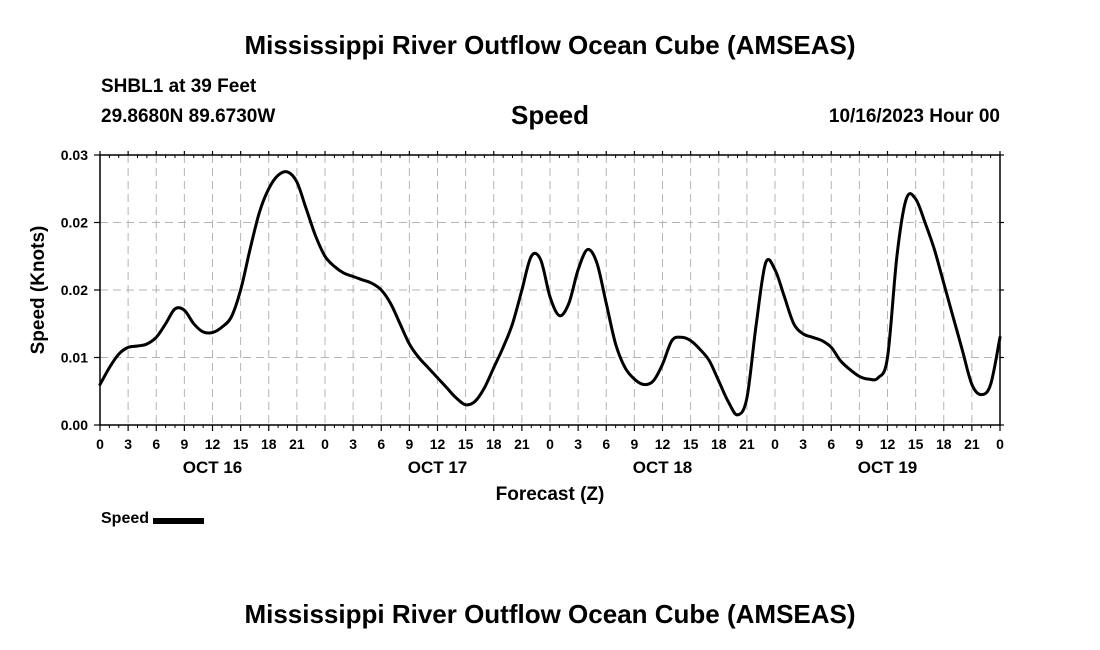 The height and width of the screenshot is (650, 1100). I want to click on day-label: OCT 17, so click(438, 467).